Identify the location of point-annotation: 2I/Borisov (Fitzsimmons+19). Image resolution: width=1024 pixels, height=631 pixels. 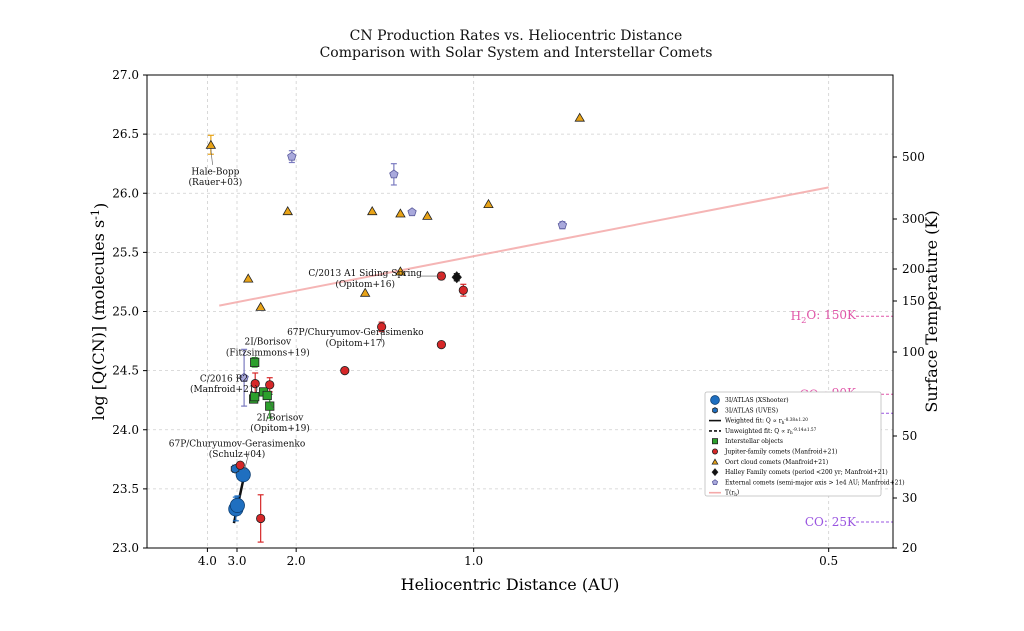
(268, 348).